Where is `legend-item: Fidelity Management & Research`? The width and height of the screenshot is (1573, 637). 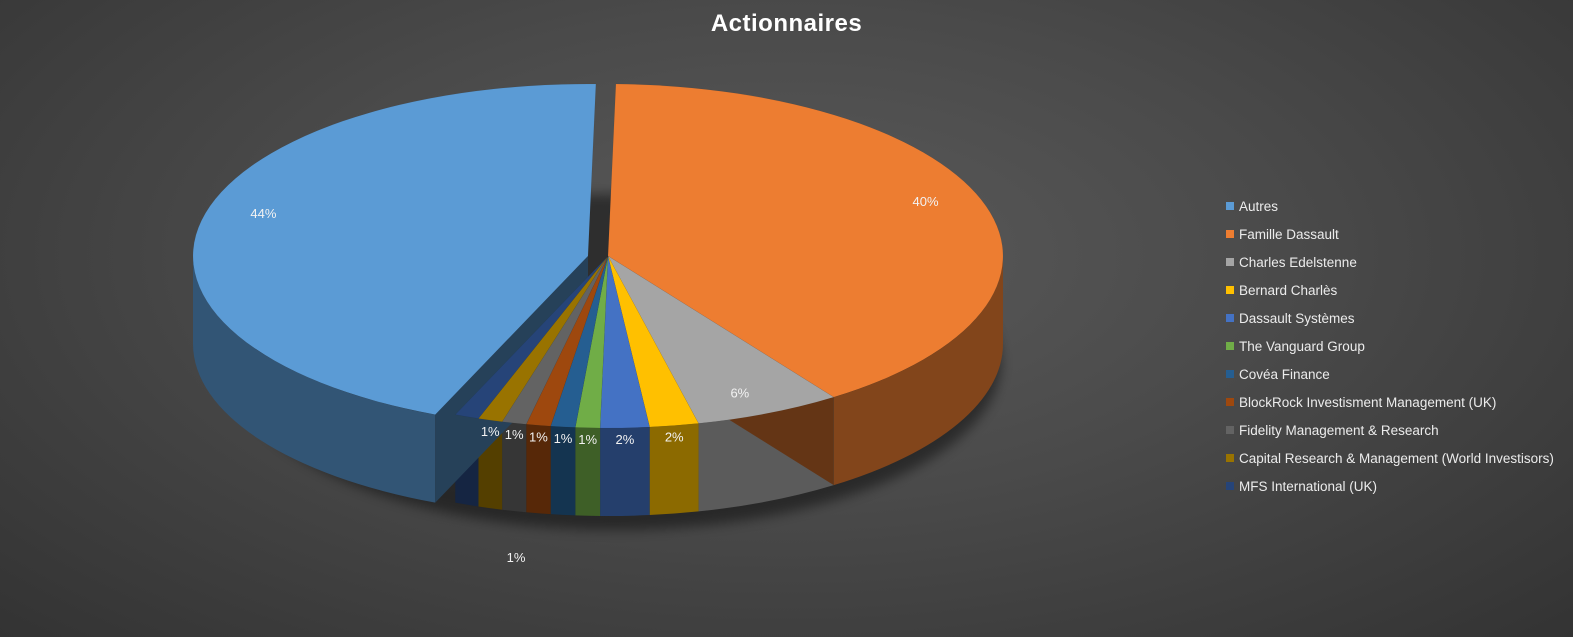
legend-item: Fidelity Management & Research is located at coordinates (1390, 430).